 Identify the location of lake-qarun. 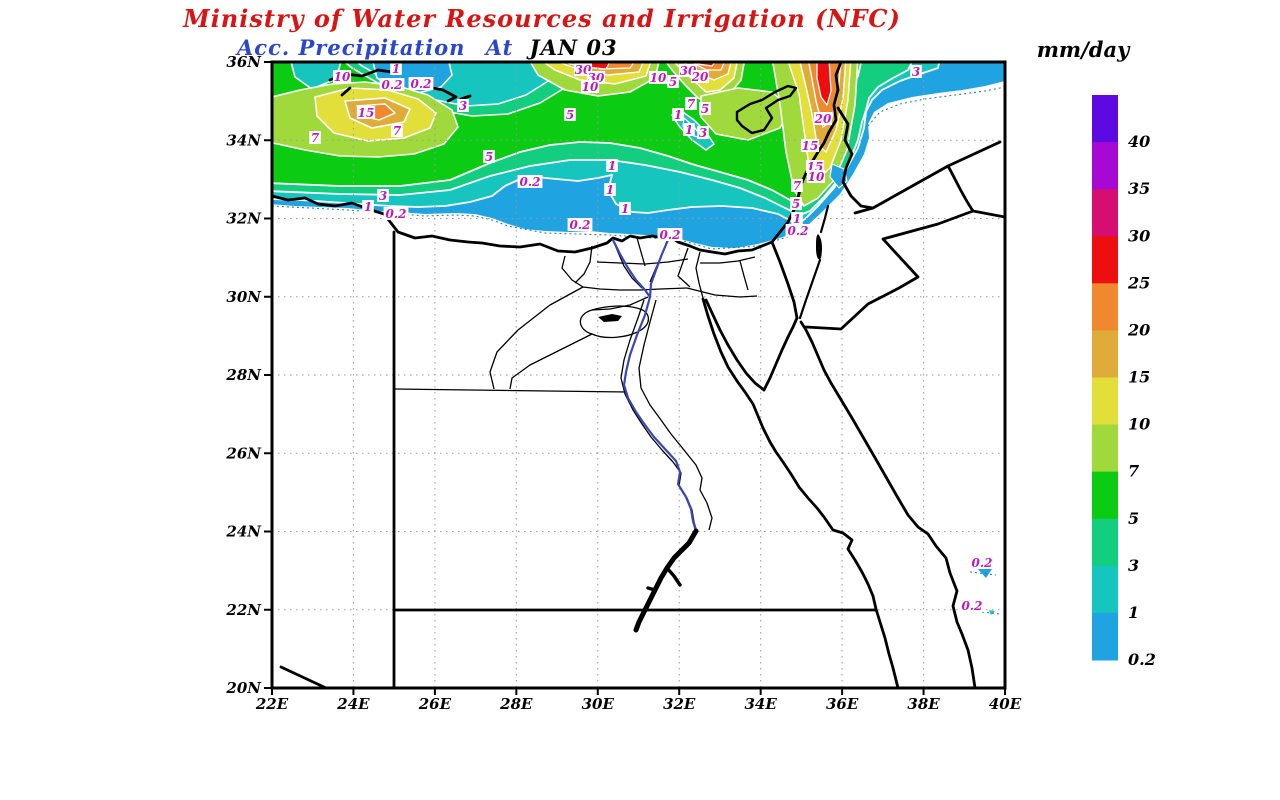
(610, 318).